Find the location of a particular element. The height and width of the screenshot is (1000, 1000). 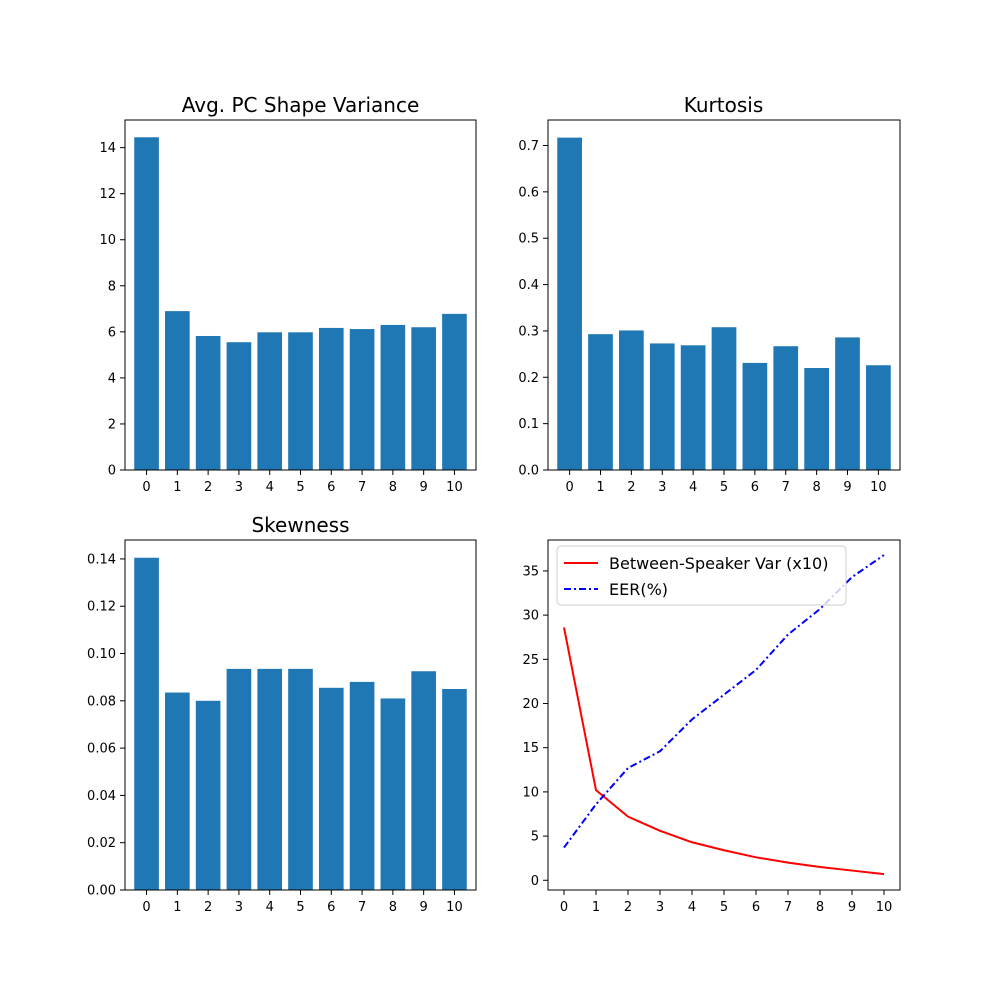

skewness-xtick-label: 3 is located at coordinates (239, 907).